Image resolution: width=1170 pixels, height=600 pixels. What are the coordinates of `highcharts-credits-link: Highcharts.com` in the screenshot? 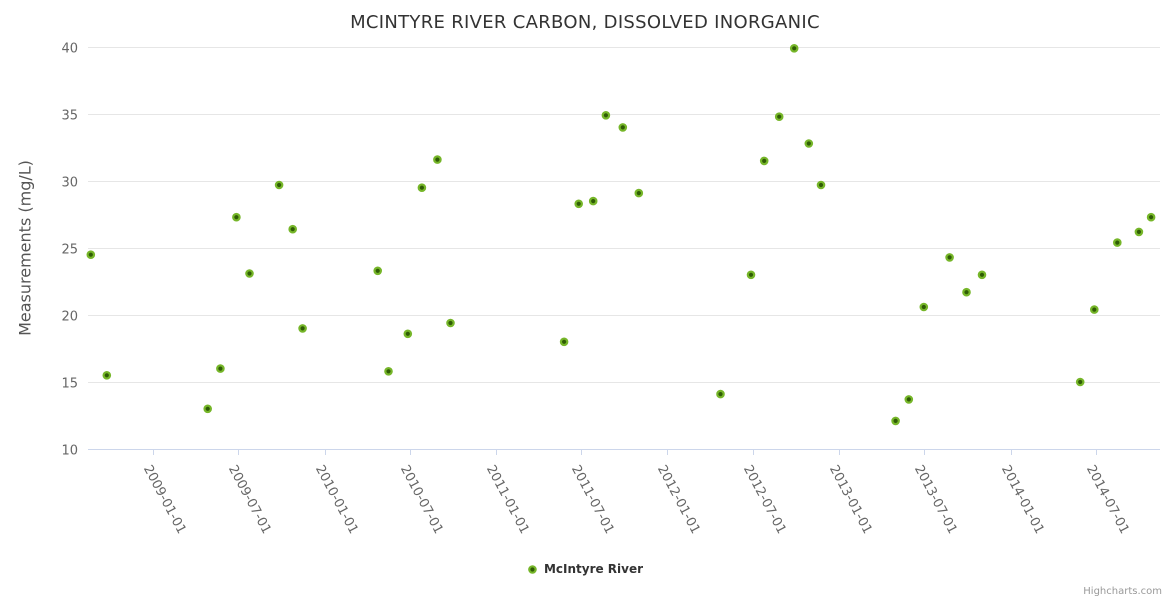 It's located at (1122, 591).